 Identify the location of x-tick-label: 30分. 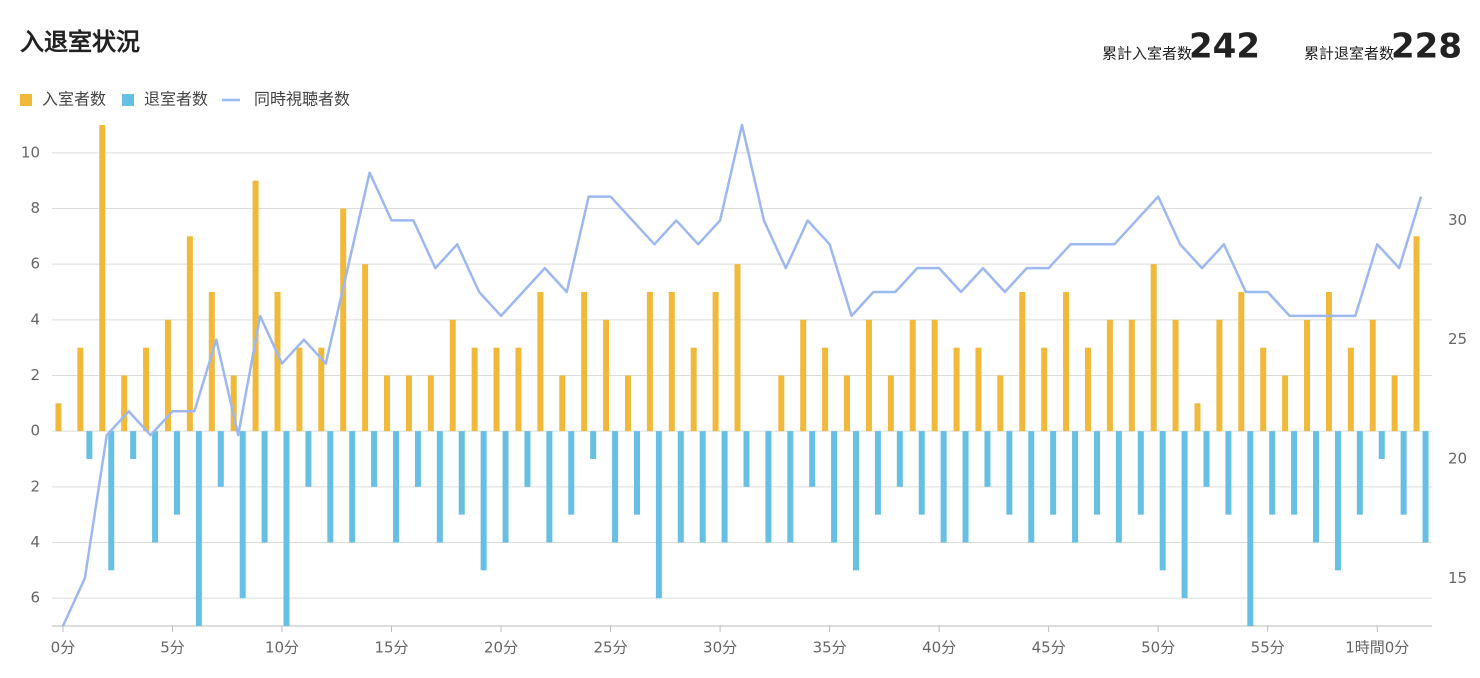
(720, 648).